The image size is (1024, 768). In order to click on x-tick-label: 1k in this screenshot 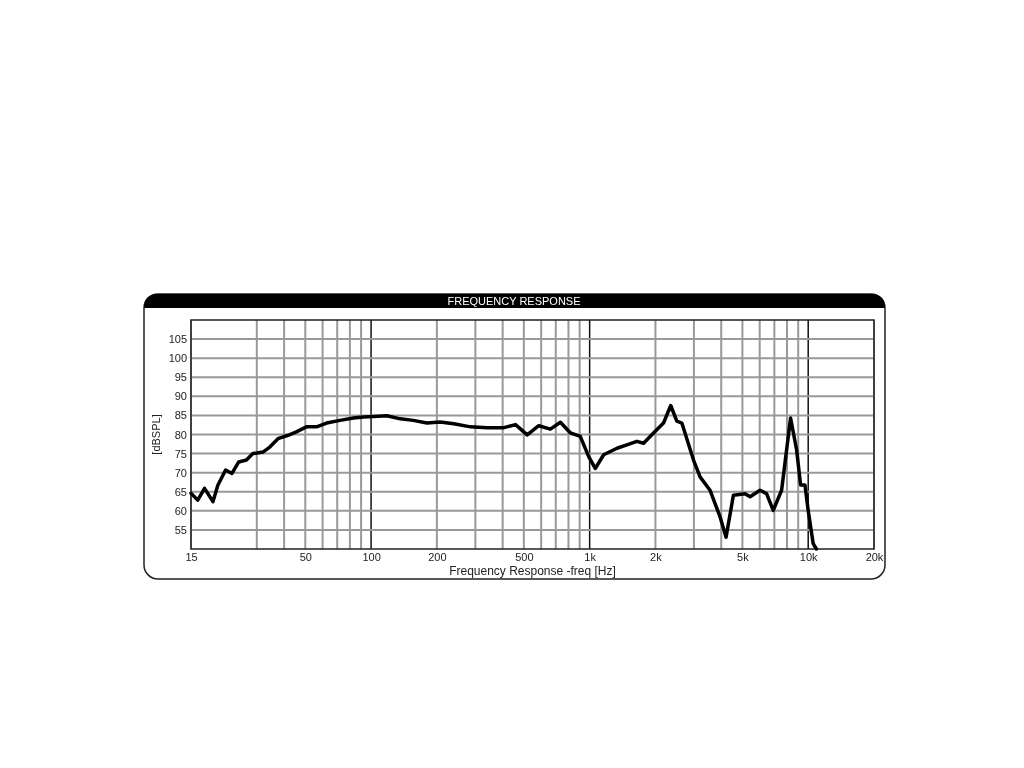, I will do `click(590, 556)`.